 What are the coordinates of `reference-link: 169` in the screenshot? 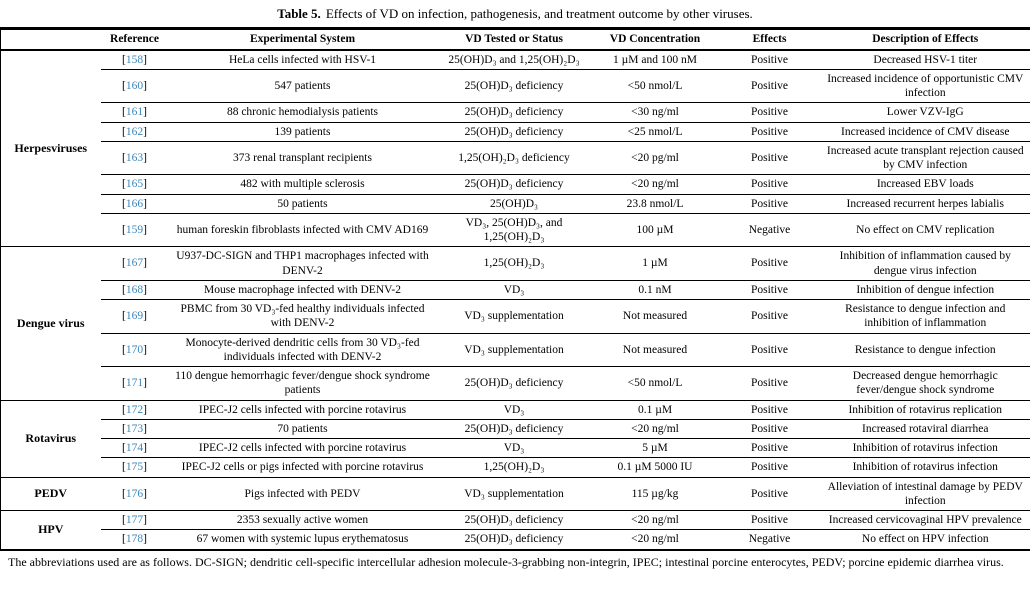 It's located at (134, 316).